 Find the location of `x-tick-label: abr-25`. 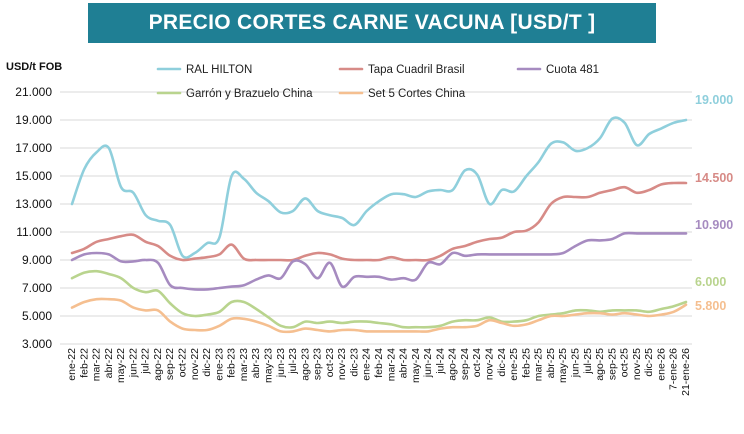

x-tick-label: abr-25 is located at coordinates (551, 363).